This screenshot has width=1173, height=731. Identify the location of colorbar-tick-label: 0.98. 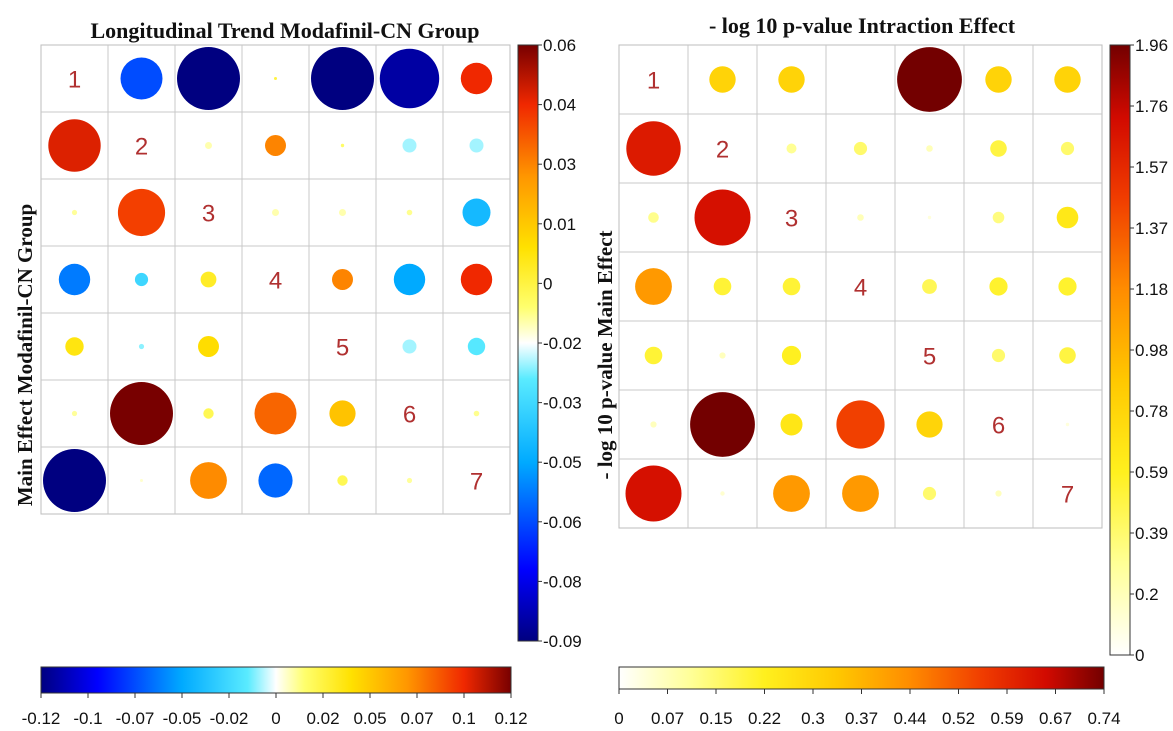
(1151, 350).